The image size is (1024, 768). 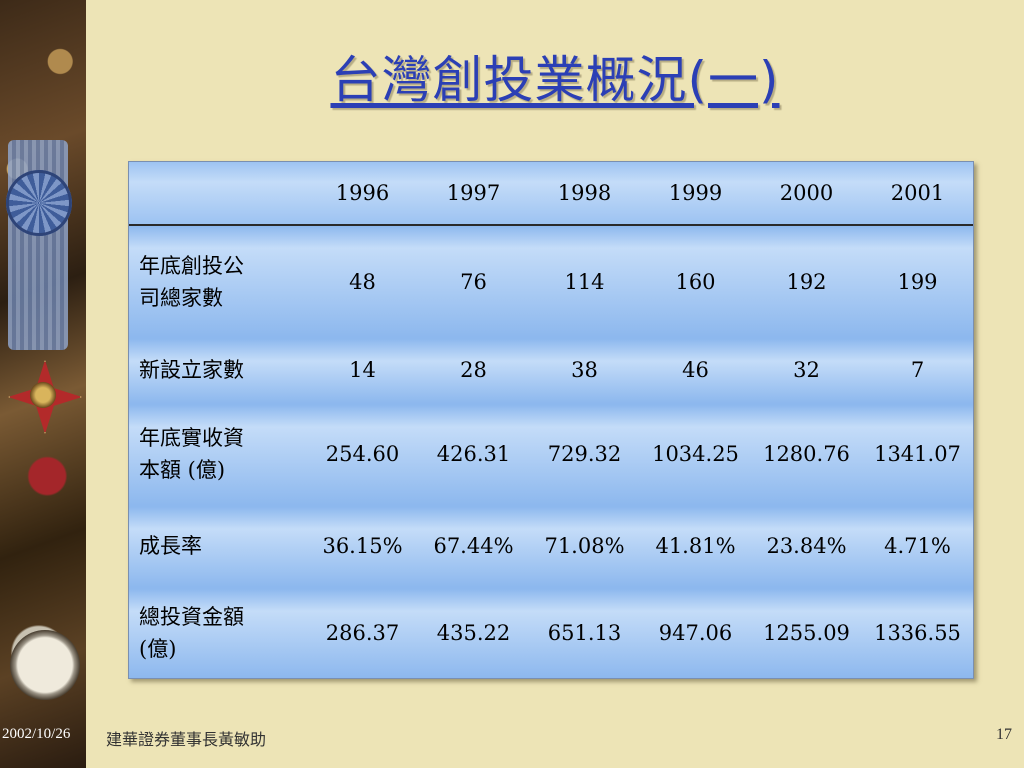 What do you see at coordinates (695, 454) in the screenshot?
I see `table-cell: 1034.25` at bounding box center [695, 454].